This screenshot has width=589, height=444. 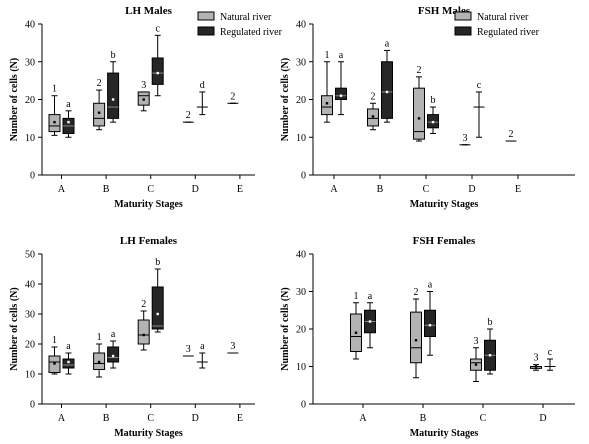 I want to click on y-axis-label: Number of cells (N), so click(x=14, y=328).